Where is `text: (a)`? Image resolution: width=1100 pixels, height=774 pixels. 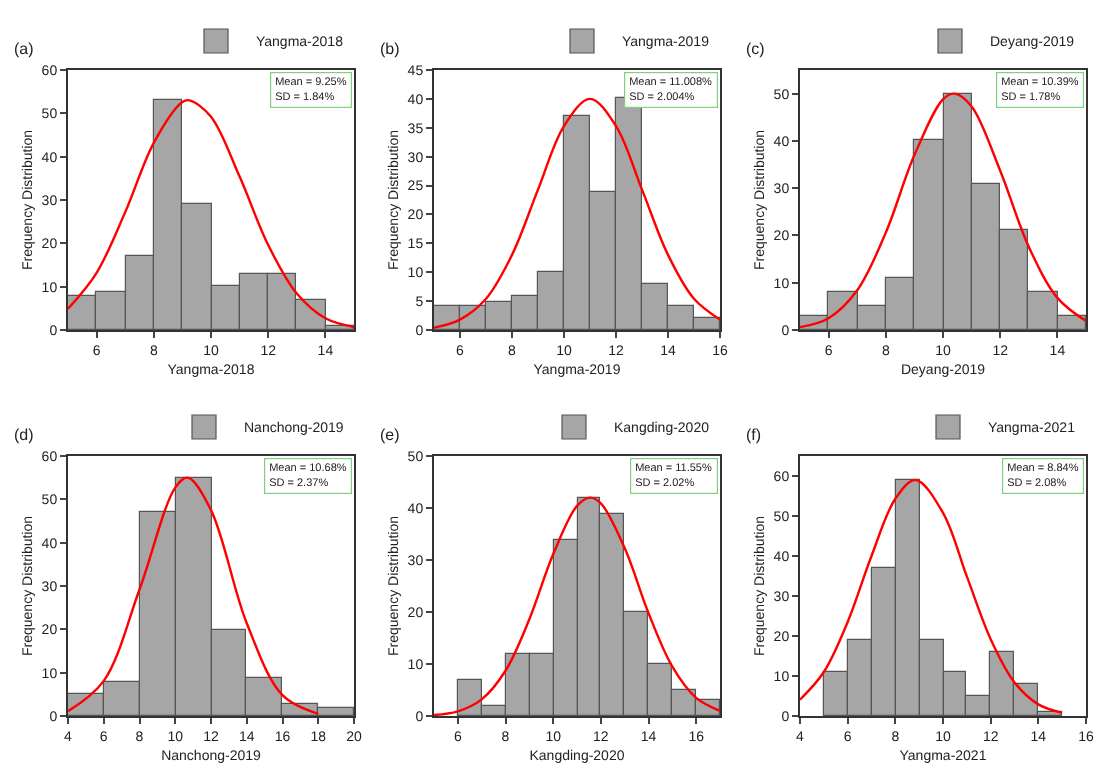 text: (a) is located at coordinates (24, 49).